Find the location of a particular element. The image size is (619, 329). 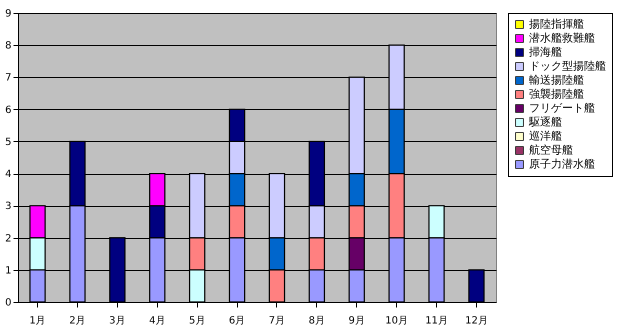

x-tick-label: 3月 is located at coordinates (117, 321).